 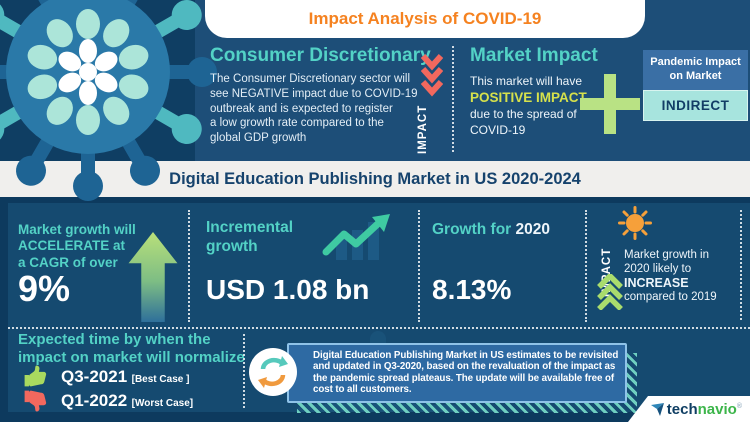 I want to click on best-case-tag: [Best Case ], so click(x=160, y=379).